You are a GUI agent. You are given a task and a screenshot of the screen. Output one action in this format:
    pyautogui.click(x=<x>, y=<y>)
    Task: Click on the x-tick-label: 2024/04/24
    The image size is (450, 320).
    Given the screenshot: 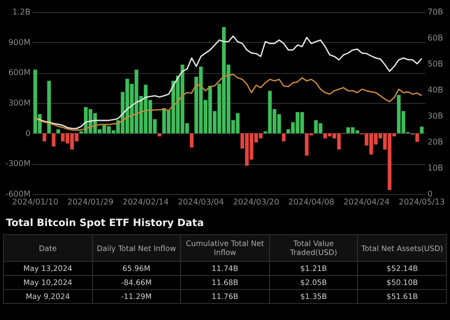 What is the action you would take?
    pyautogui.click(x=367, y=202)
    